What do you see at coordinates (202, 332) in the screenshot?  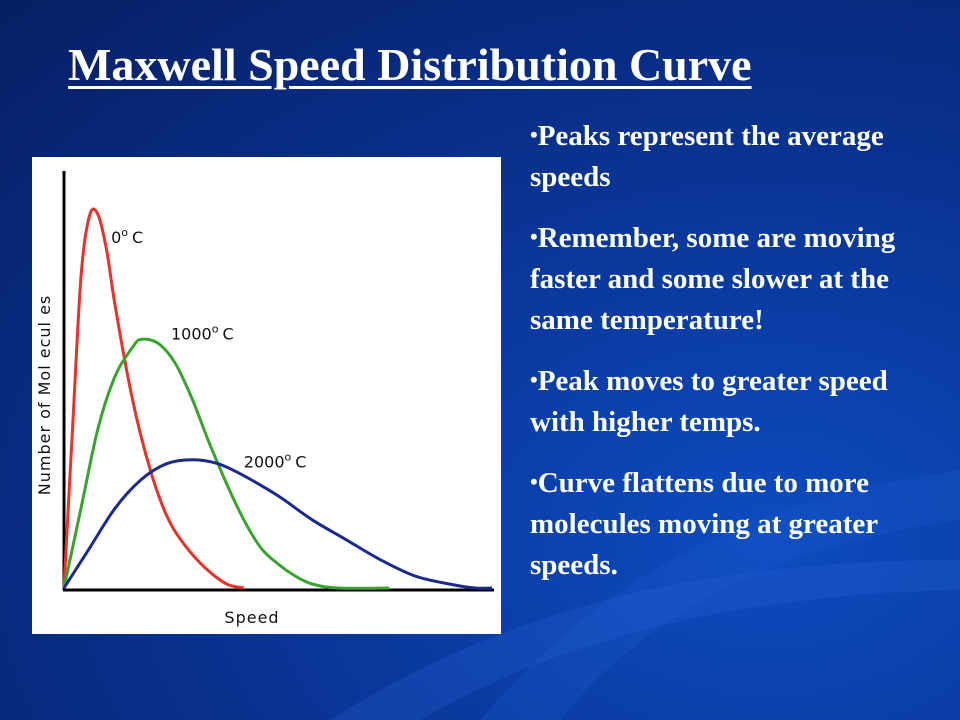 I see `series-label-1: 1000o C` at bounding box center [202, 332].